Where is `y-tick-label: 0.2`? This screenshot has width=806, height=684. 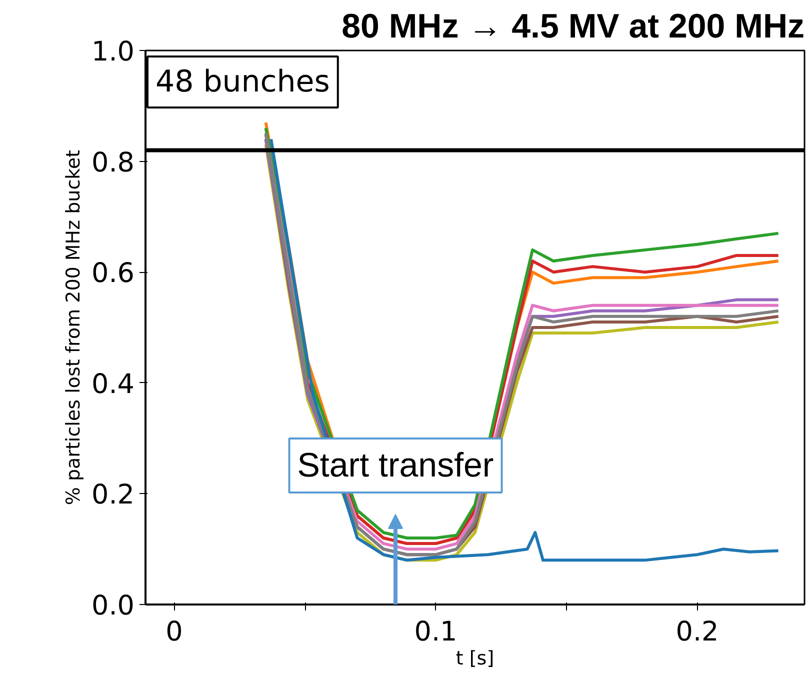
y-tick-label: 0.2 is located at coordinates (113, 495).